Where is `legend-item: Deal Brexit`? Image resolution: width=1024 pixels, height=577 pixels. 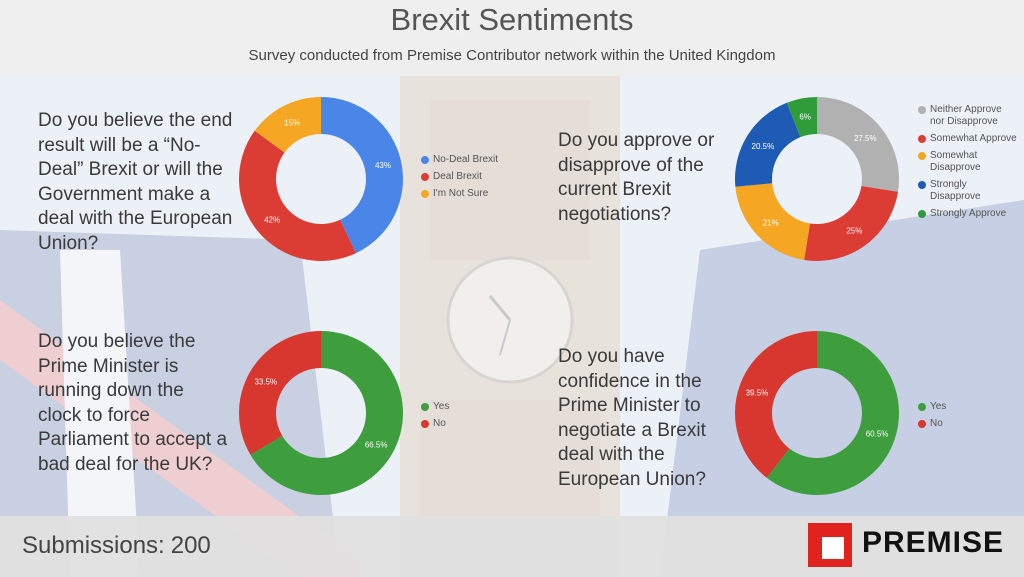
legend-item: Deal Brexit is located at coordinates (471, 177).